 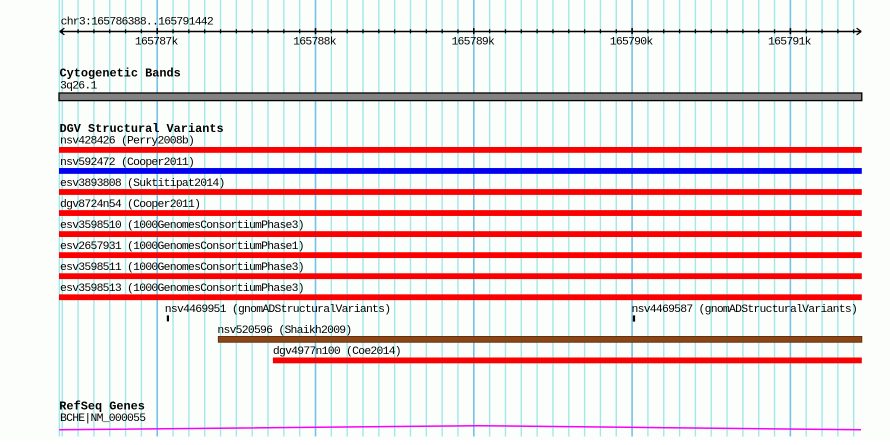 I want to click on svg-text: 165791k, so click(x=790, y=42).